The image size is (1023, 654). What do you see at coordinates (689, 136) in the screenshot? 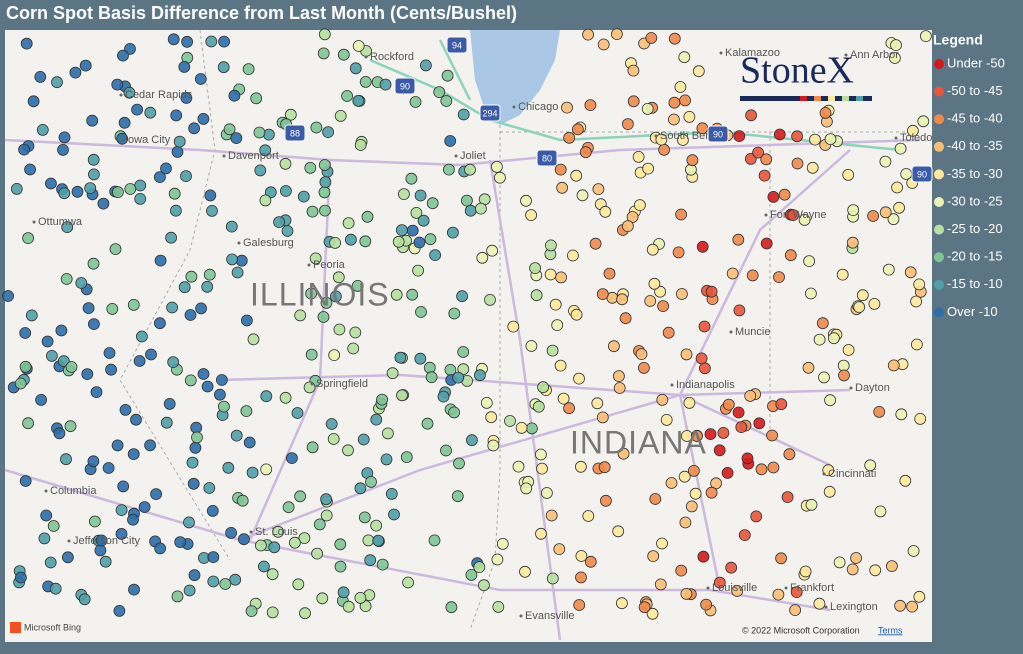
I see `city-label: South Bend` at bounding box center [689, 136].